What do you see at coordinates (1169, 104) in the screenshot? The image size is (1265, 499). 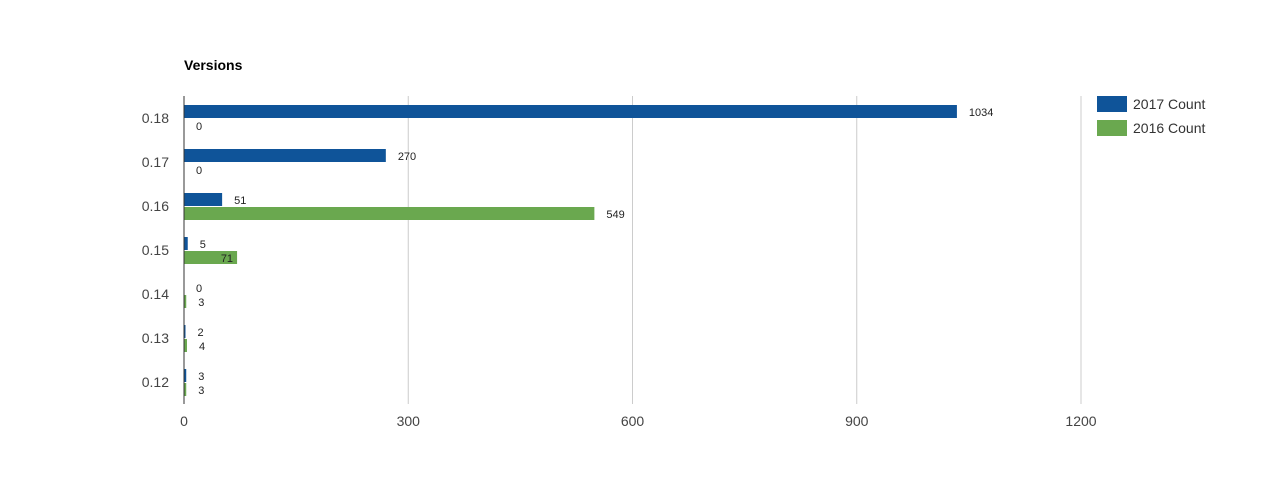 I see `legend-label: 2017 Count` at bounding box center [1169, 104].